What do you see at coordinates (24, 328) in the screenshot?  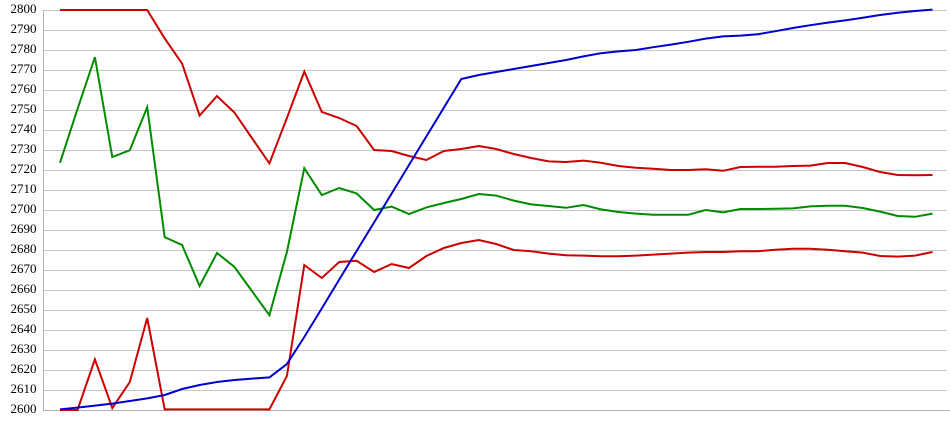 I see `svg-text: 2640` at bounding box center [24, 328].